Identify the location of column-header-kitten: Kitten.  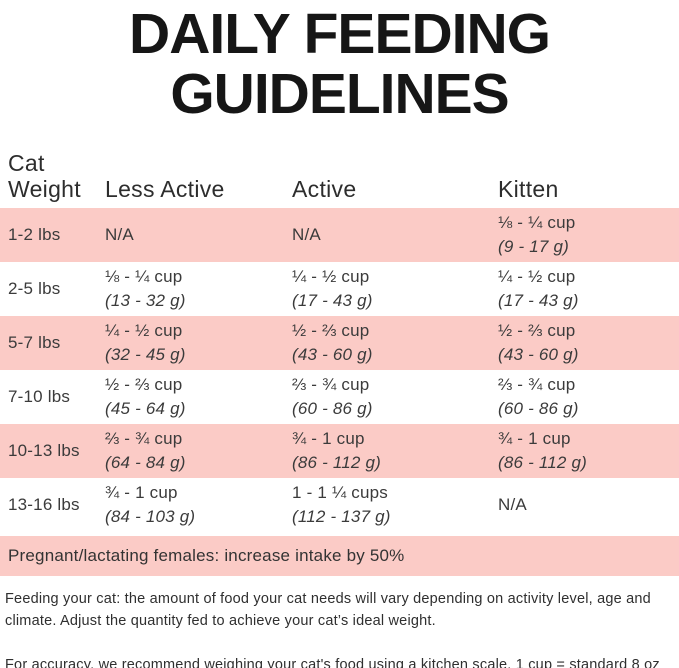
(528, 189).